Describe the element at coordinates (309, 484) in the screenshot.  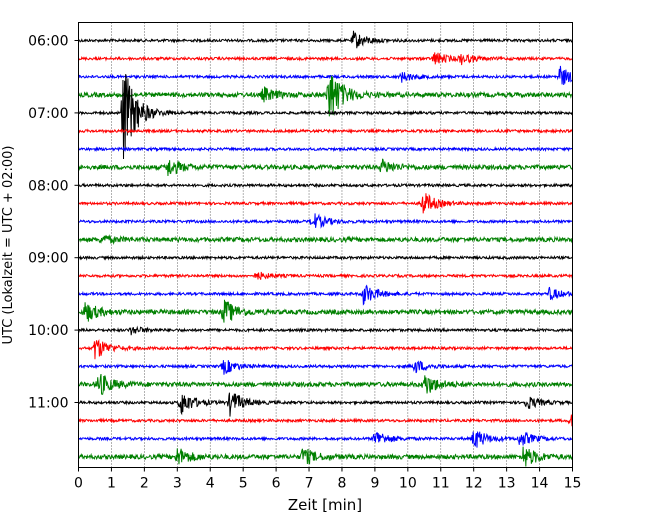
I see `x-tick-label-7: 7` at that location.